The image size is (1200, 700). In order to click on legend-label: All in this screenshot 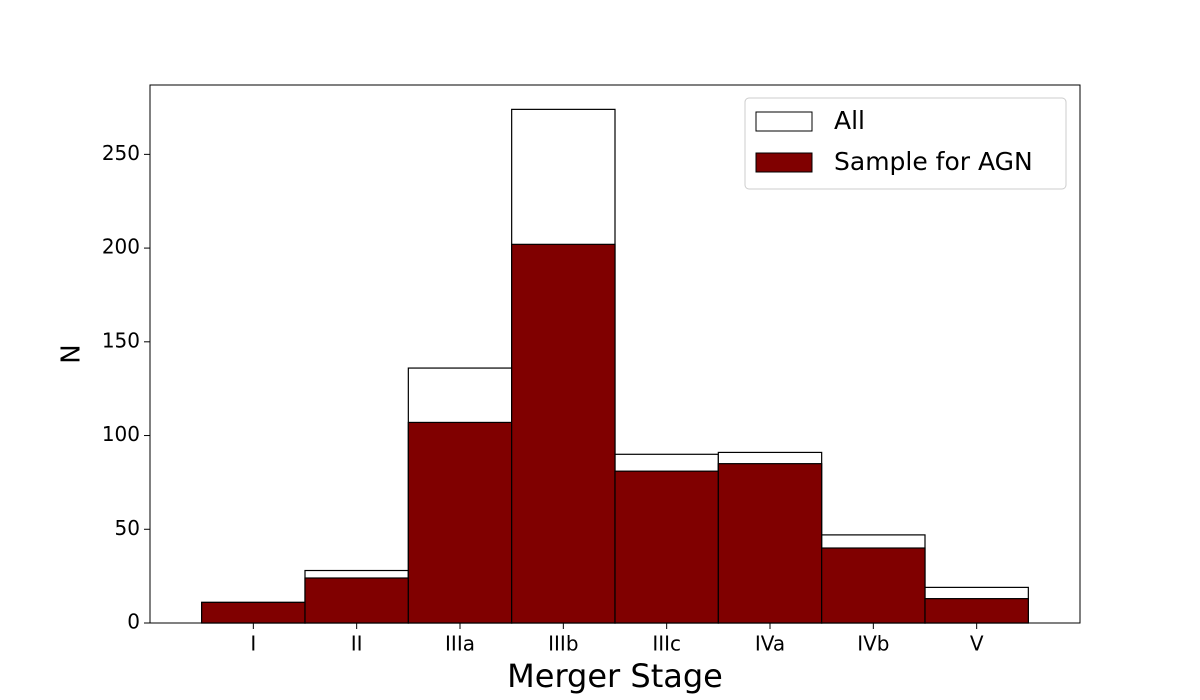, I will do `click(849, 120)`.